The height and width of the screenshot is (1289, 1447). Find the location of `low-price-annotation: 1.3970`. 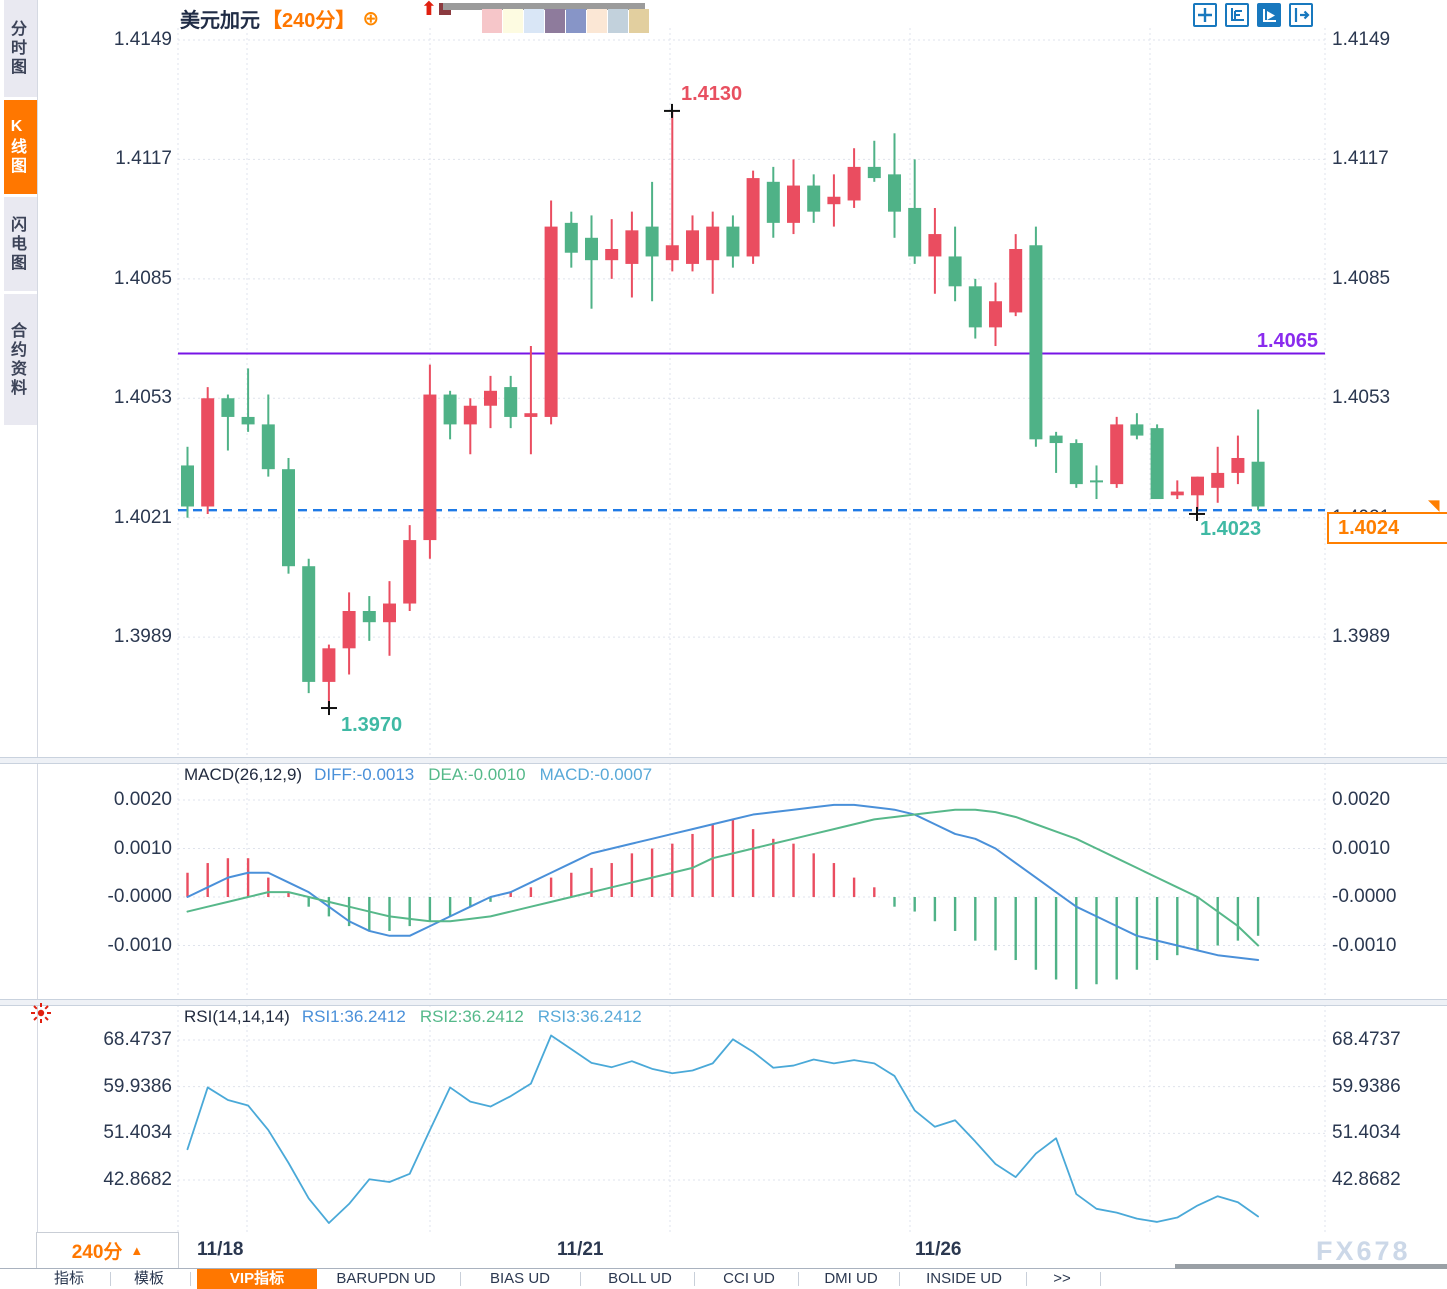

low-price-annotation: 1.3970 is located at coordinates (372, 725).